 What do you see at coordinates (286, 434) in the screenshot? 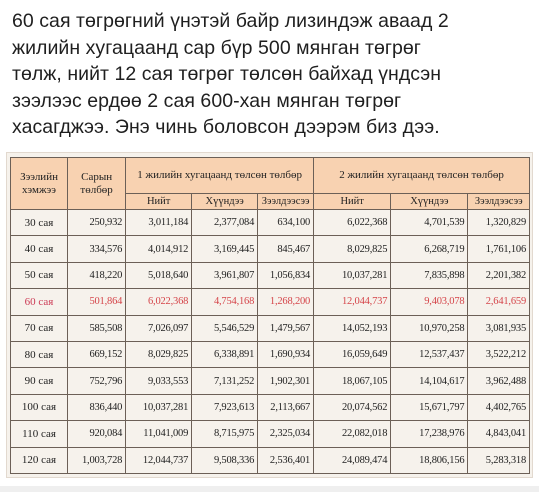
I see `cell-1y-principal: 2,325,034` at bounding box center [286, 434].